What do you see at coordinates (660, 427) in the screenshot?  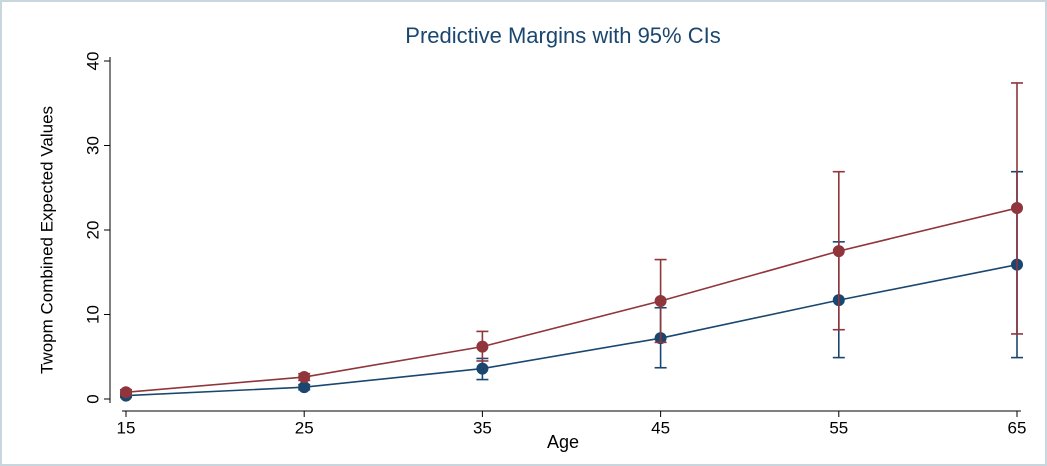 I see `x-tick-label: 45` at bounding box center [660, 427].